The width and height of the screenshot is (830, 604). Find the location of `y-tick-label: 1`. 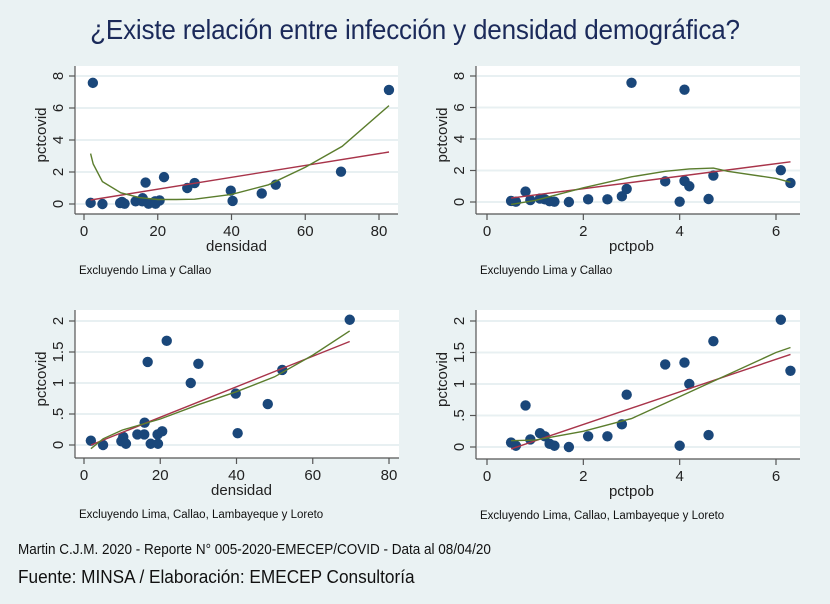

y-tick-label: 1 is located at coordinates (58, 383).